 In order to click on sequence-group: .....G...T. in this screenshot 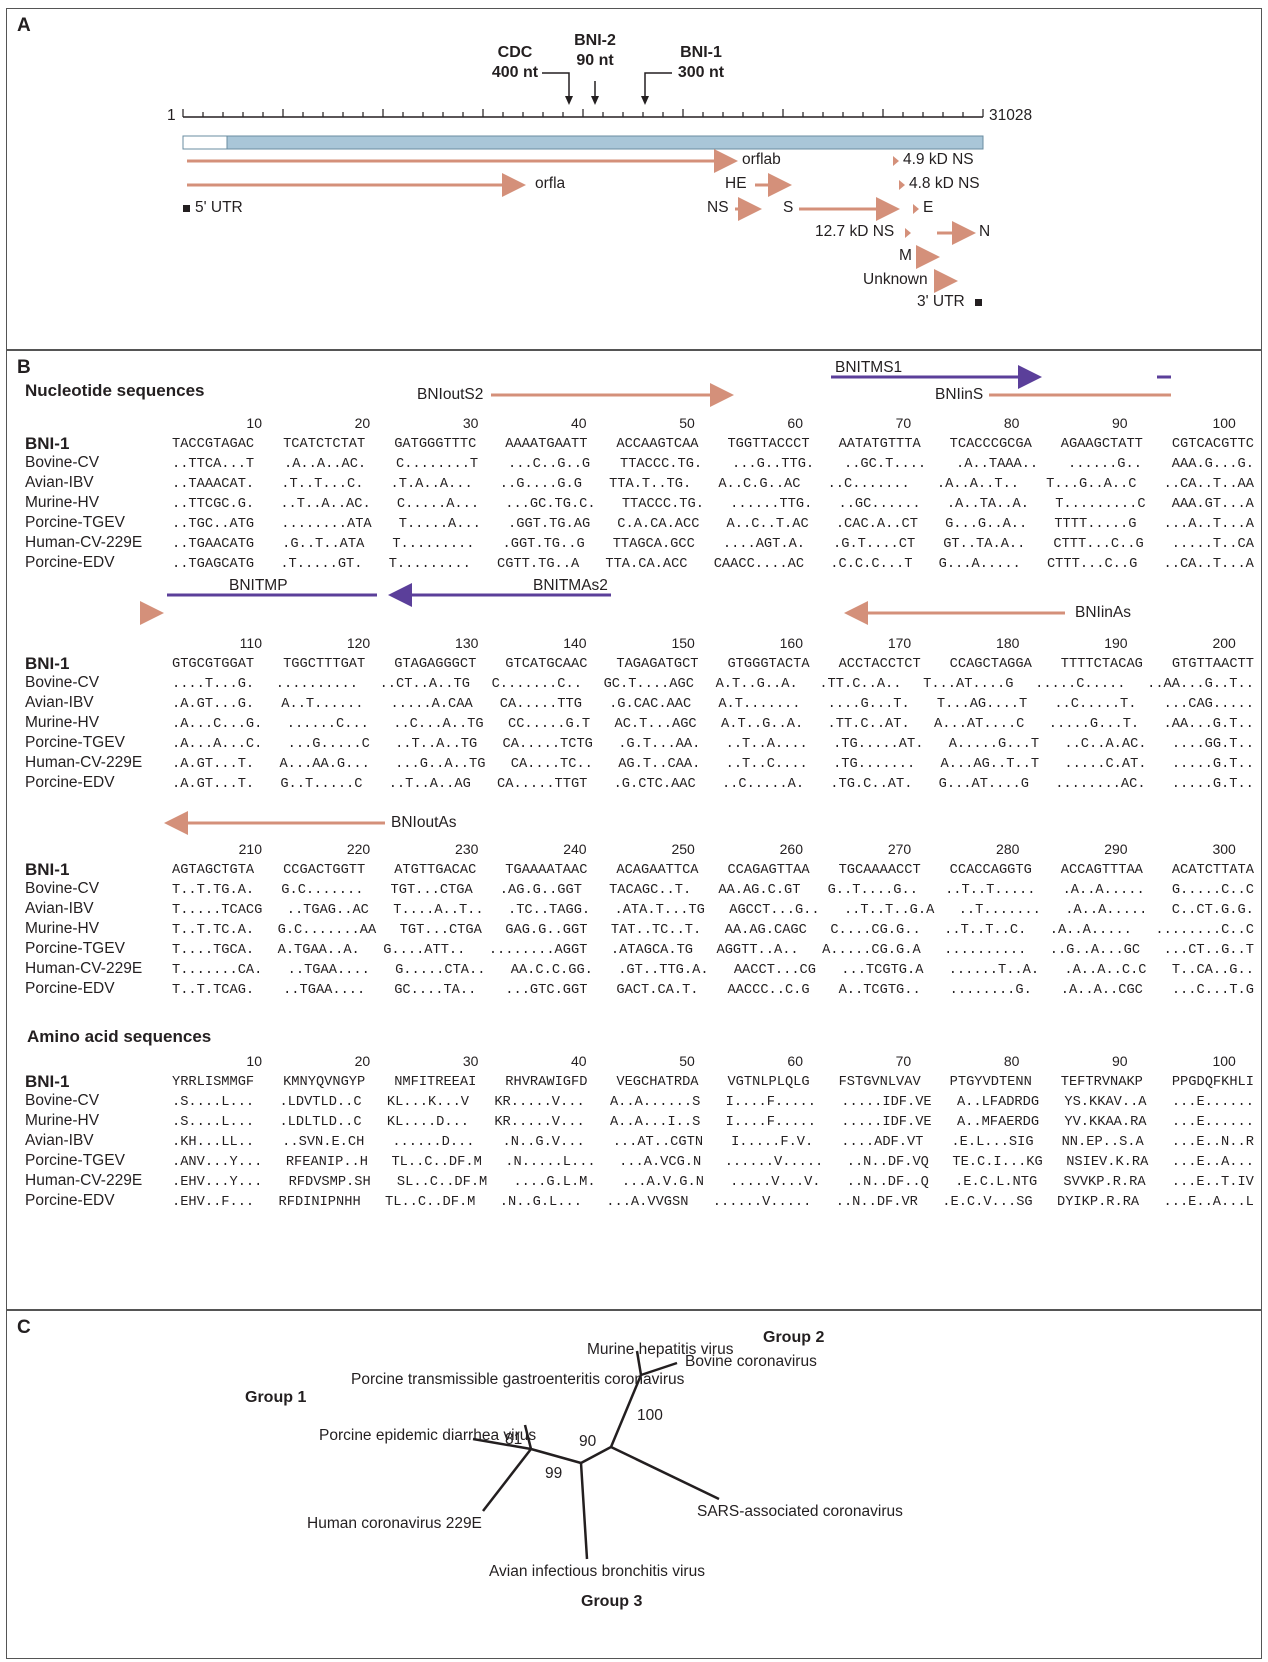, I will do `click(1094, 724)`.